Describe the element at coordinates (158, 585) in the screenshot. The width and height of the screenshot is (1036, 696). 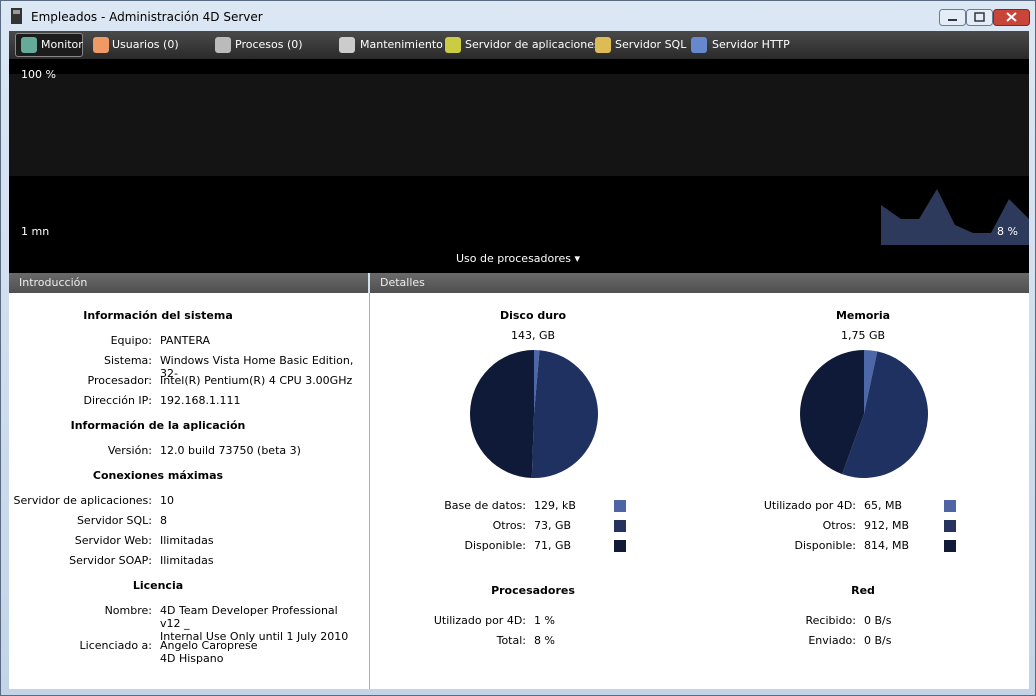
I see `section-heading: Licencia` at that location.